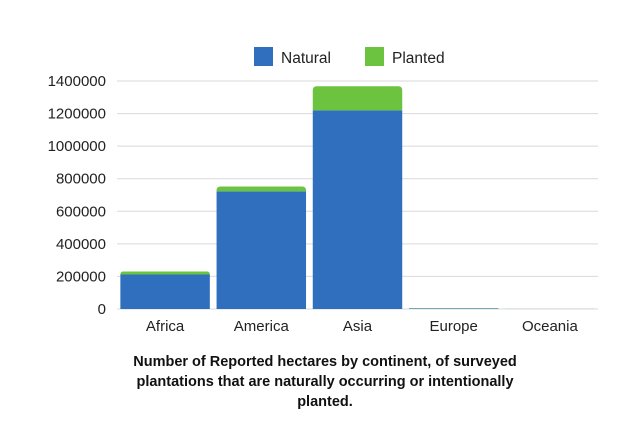 The width and height of the screenshot is (641, 436). What do you see at coordinates (357, 98) in the screenshot?
I see `bar-planted-asia` at bounding box center [357, 98].